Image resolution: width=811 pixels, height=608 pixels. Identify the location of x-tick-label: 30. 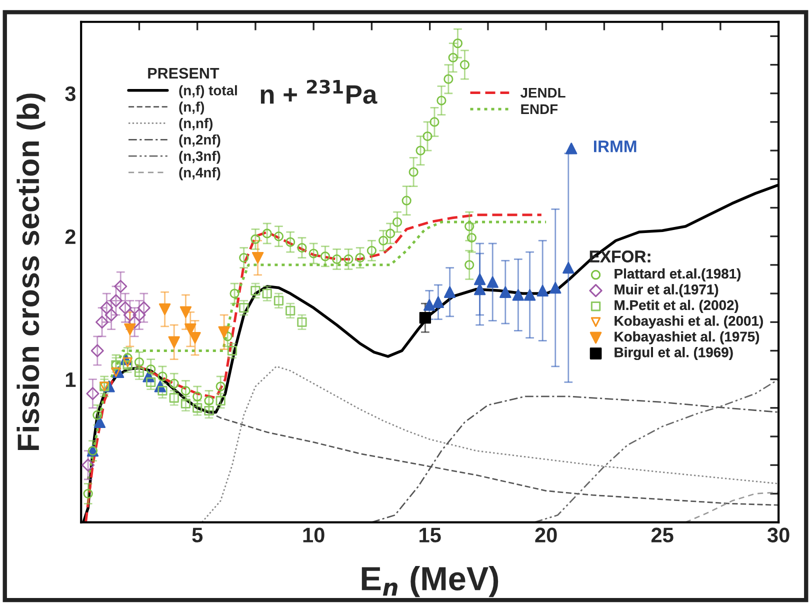
(778, 535).